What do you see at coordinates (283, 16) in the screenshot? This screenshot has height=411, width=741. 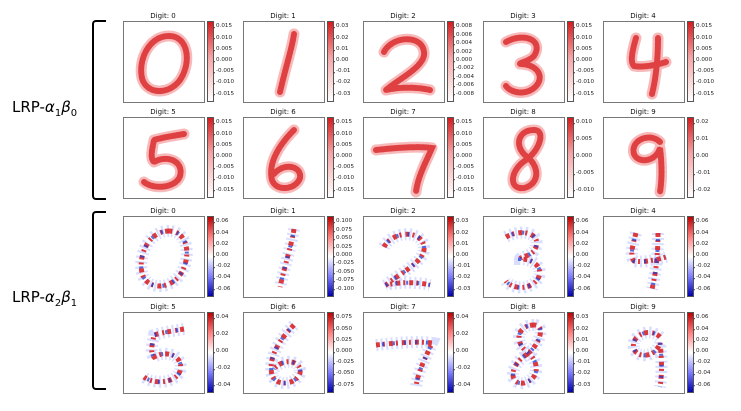 I see `panel-title: Digit: 1` at bounding box center [283, 16].